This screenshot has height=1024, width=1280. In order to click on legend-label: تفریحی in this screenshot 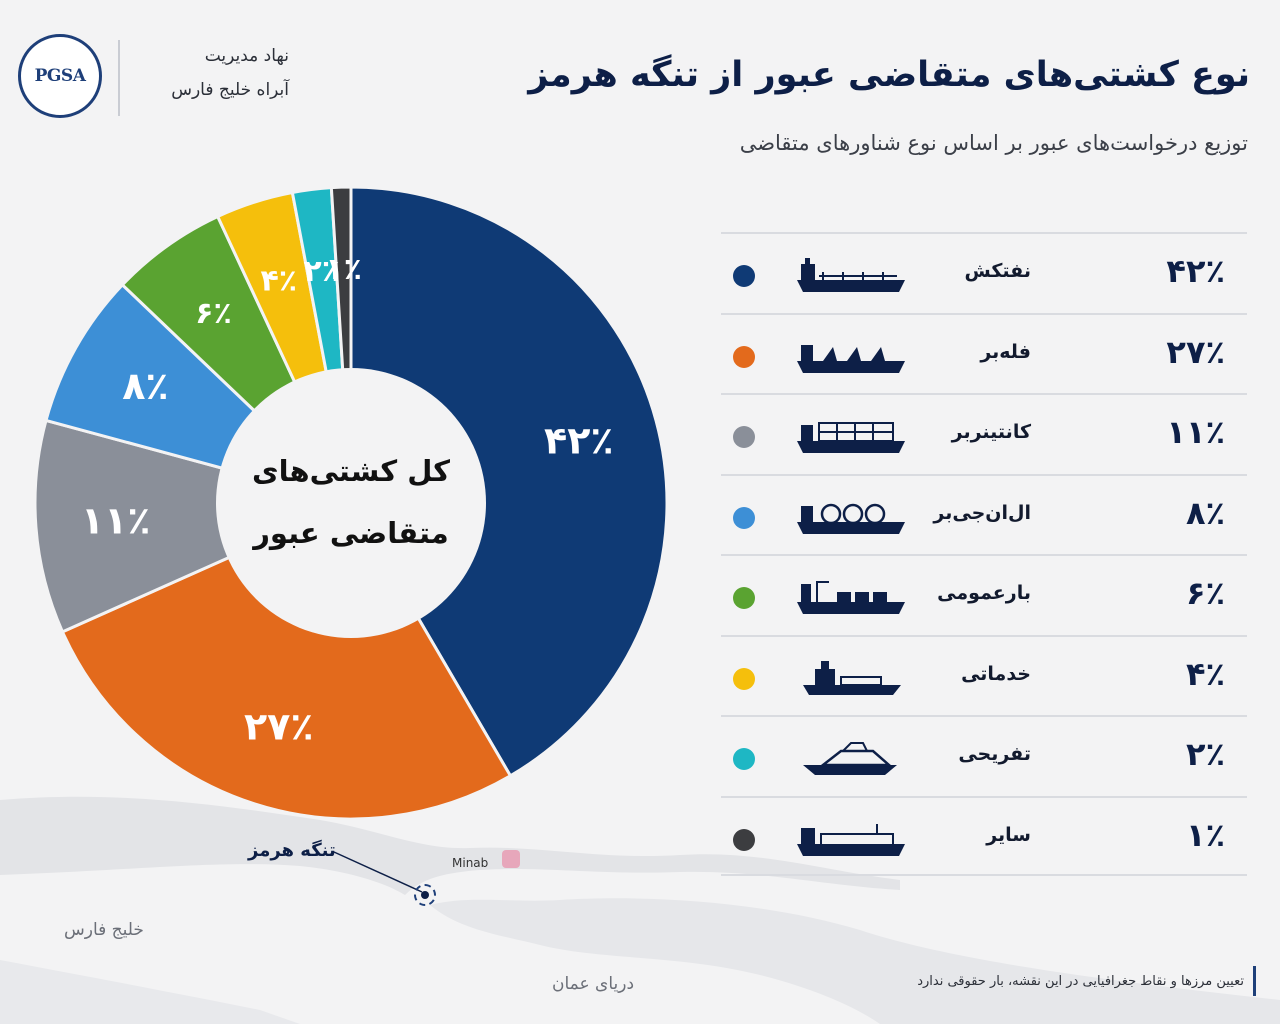, I will do `click(994, 754)`.